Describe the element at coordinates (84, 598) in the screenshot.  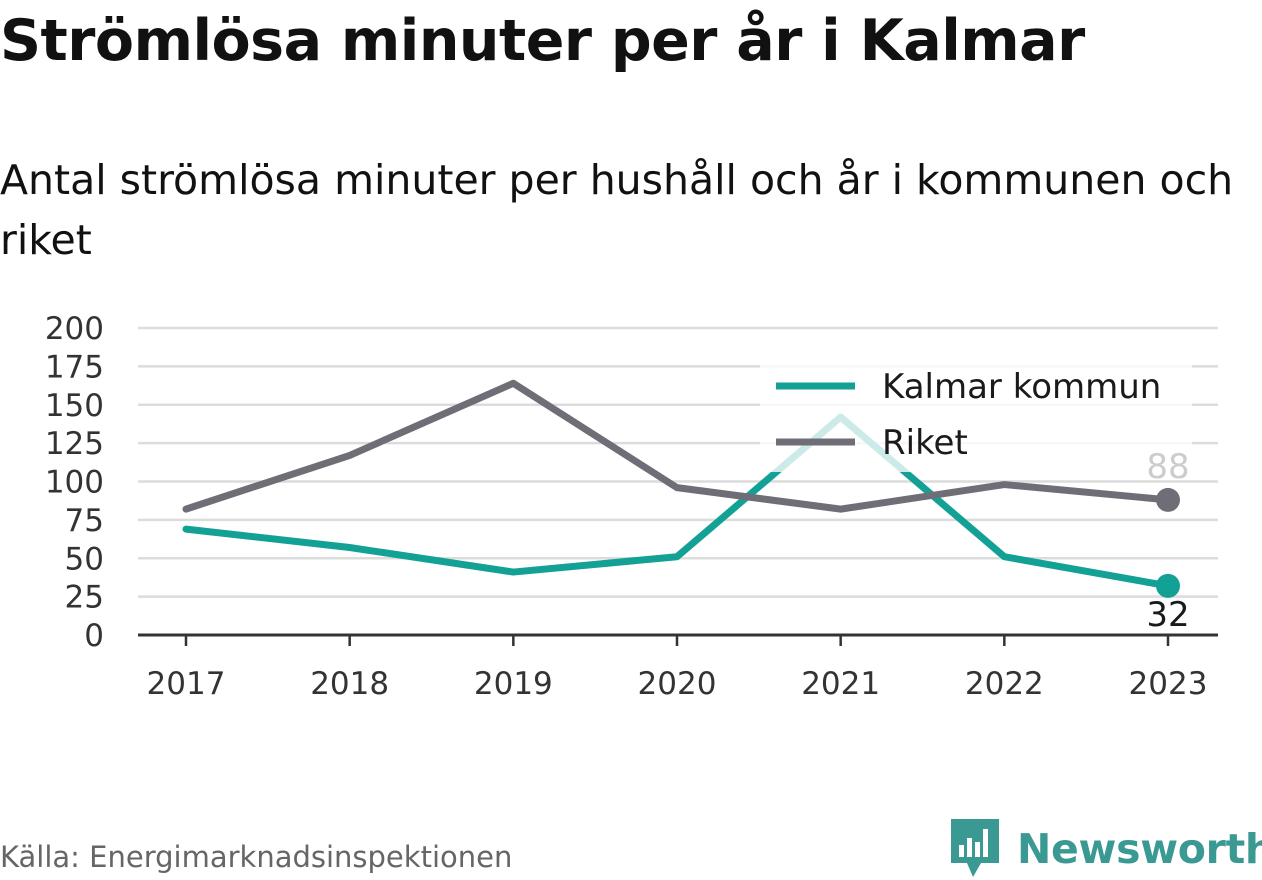
I see `y-tick-label: 25` at that location.